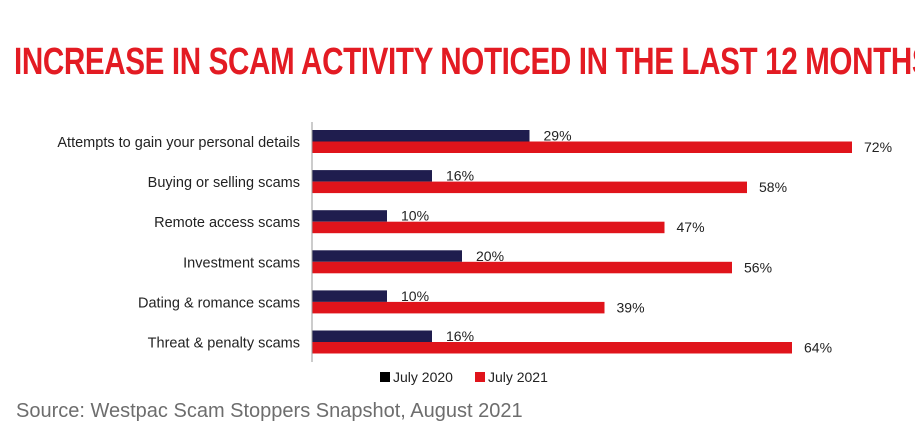  I want to click on data-label-remote-access-scams-july-2021: 47%, so click(691, 227).